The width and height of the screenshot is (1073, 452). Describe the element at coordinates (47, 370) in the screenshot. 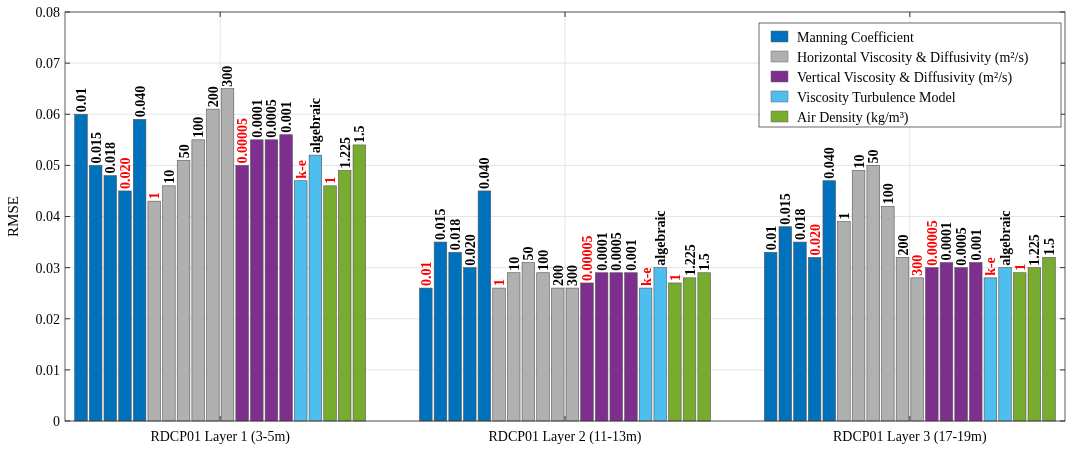

I see `y-tick-label: 0.01` at that location.